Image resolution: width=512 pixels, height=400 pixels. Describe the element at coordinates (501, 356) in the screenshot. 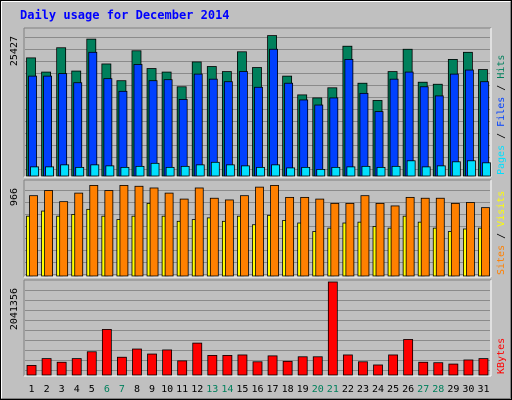

I see `legend-kbytes: KBytes` at that location.